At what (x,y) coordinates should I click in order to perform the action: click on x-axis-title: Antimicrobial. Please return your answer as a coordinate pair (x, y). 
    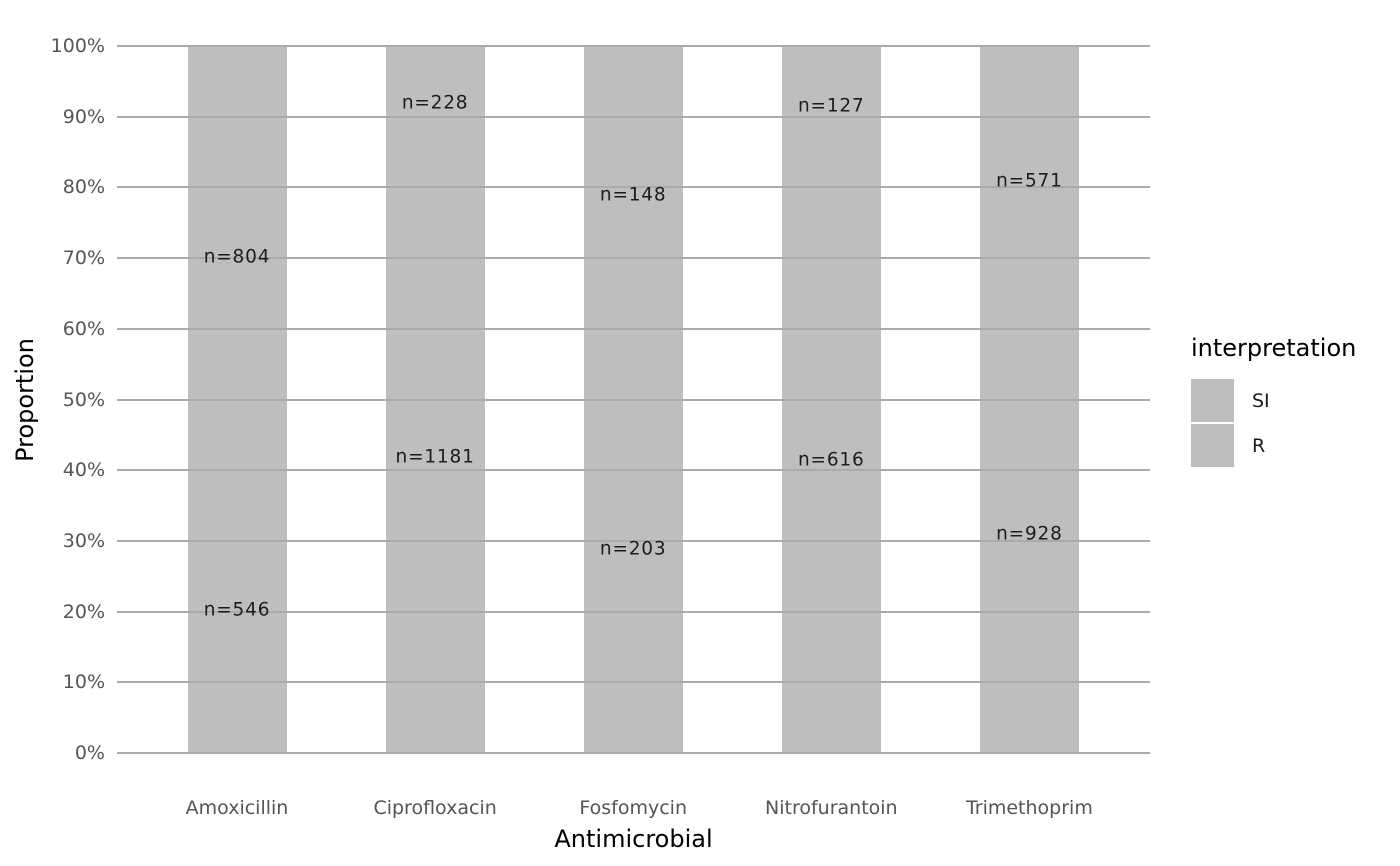
    Looking at the image, I should click on (633, 839).